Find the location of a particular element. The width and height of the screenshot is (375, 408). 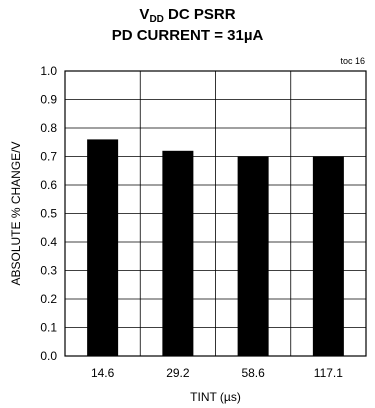

y-tick-label: 0.6 is located at coordinates (48, 185).